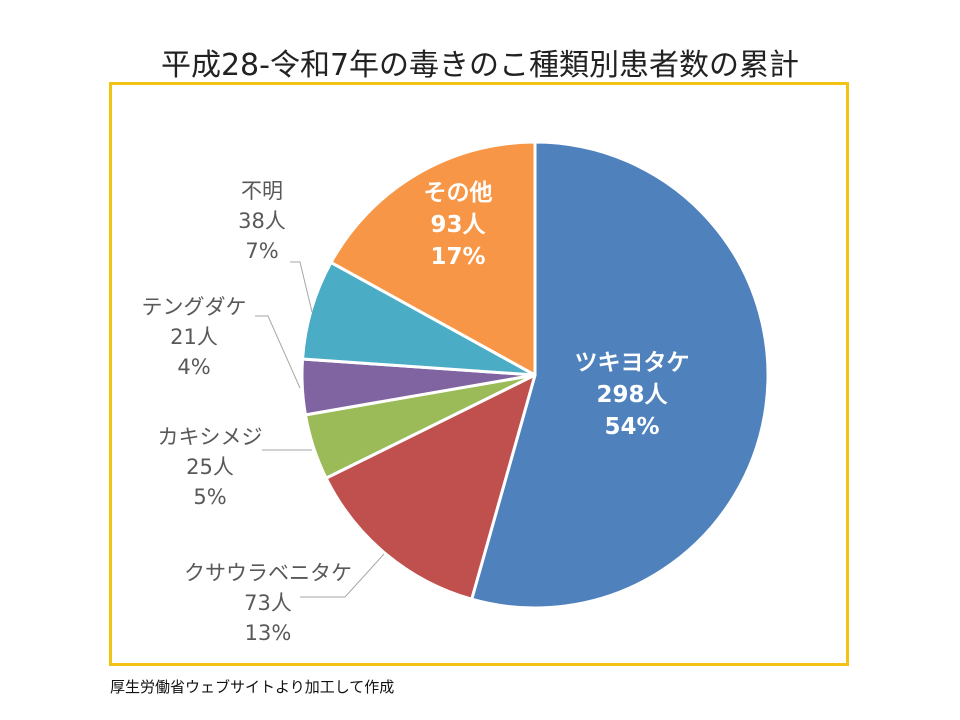 The width and height of the screenshot is (960, 720). I want to click on leader-lines, so click(320, 429).